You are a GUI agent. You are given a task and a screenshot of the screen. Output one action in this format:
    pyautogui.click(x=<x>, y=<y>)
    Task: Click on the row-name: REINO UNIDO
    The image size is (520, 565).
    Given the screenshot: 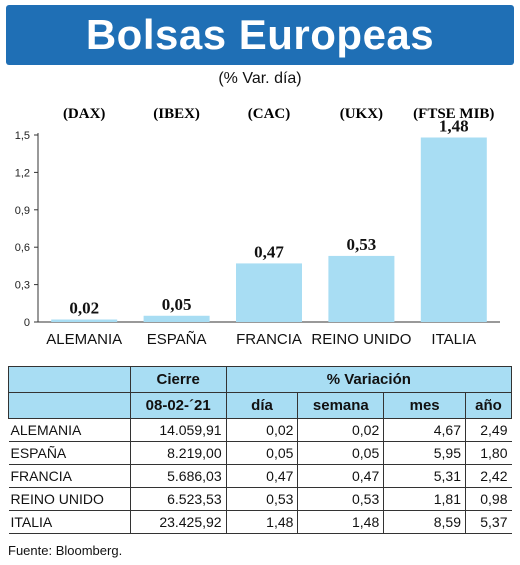 What is the action you would take?
    pyautogui.click(x=69, y=499)
    